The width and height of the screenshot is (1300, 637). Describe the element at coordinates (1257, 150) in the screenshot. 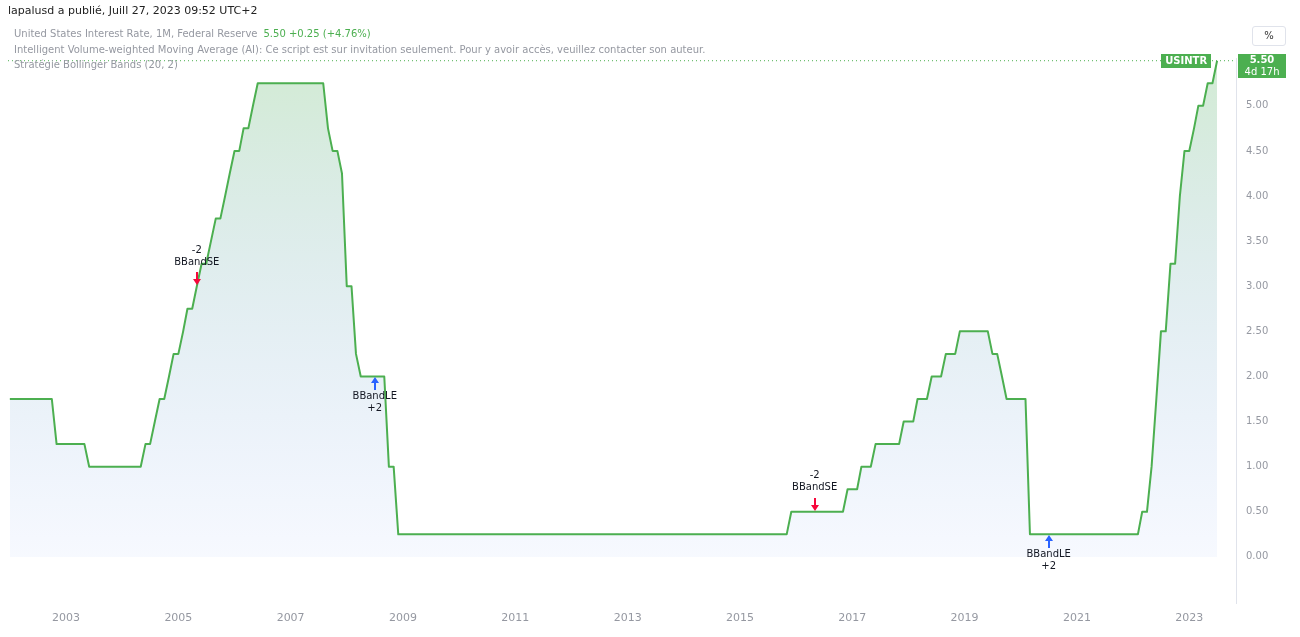

I see `y-tick-label: 4.50` at that location.